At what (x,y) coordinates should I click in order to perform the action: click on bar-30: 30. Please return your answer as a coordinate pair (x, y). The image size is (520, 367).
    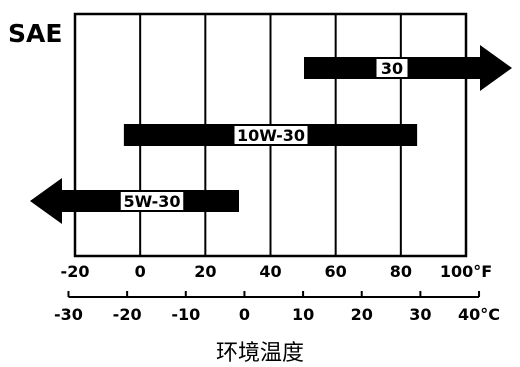
    Looking at the image, I should click on (408, 68).